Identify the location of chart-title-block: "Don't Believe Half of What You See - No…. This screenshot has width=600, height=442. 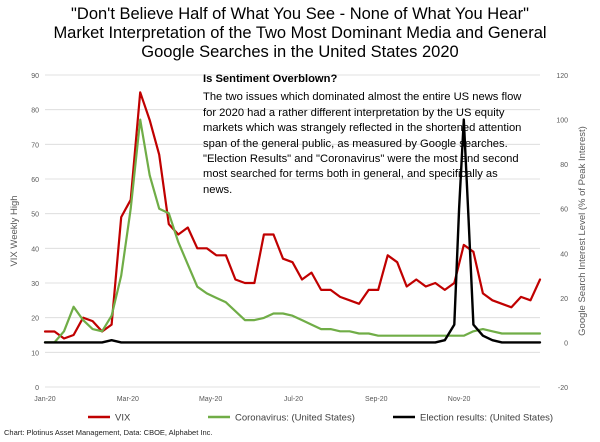
(300, 33).